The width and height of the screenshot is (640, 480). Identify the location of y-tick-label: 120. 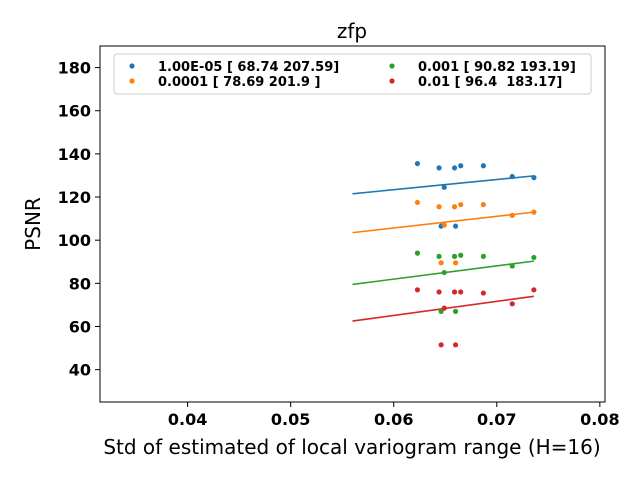
(74, 197).